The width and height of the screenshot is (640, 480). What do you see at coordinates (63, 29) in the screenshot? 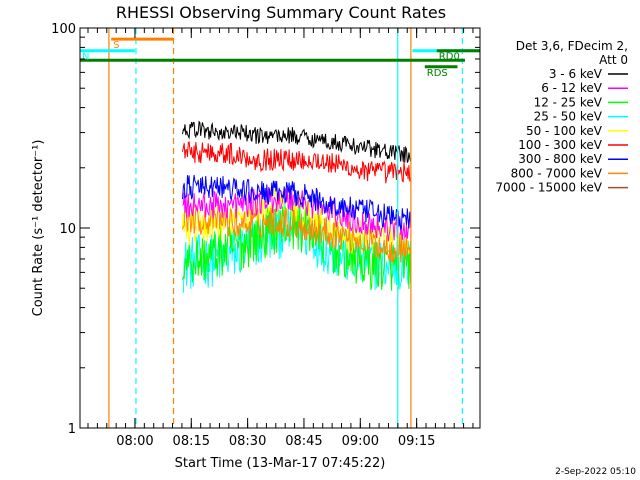
I see `y-tick-label-3: 100` at bounding box center [63, 29].